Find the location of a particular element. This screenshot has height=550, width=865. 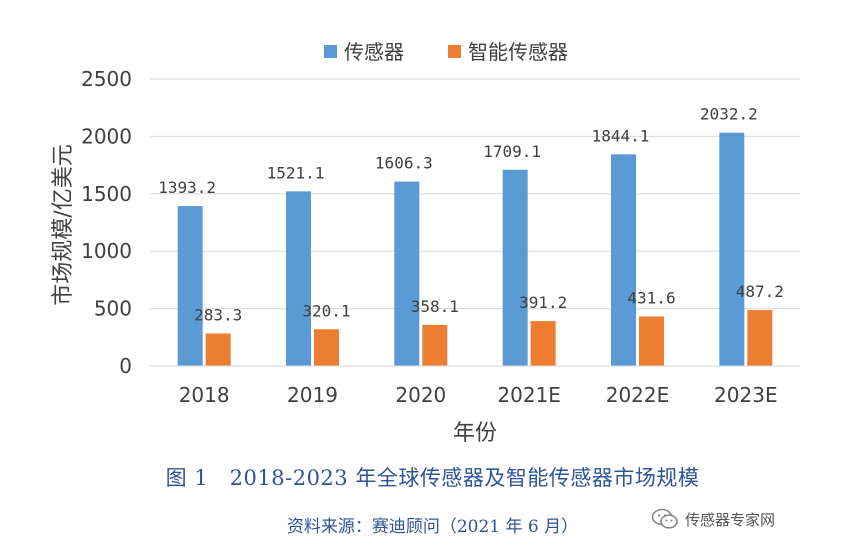

y-tick-label: 2500 is located at coordinates (106, 79).